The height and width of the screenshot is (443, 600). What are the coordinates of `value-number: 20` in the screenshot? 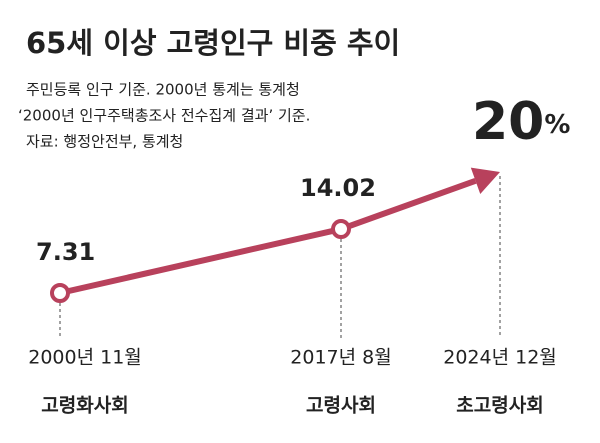 It's located at (508, 122).